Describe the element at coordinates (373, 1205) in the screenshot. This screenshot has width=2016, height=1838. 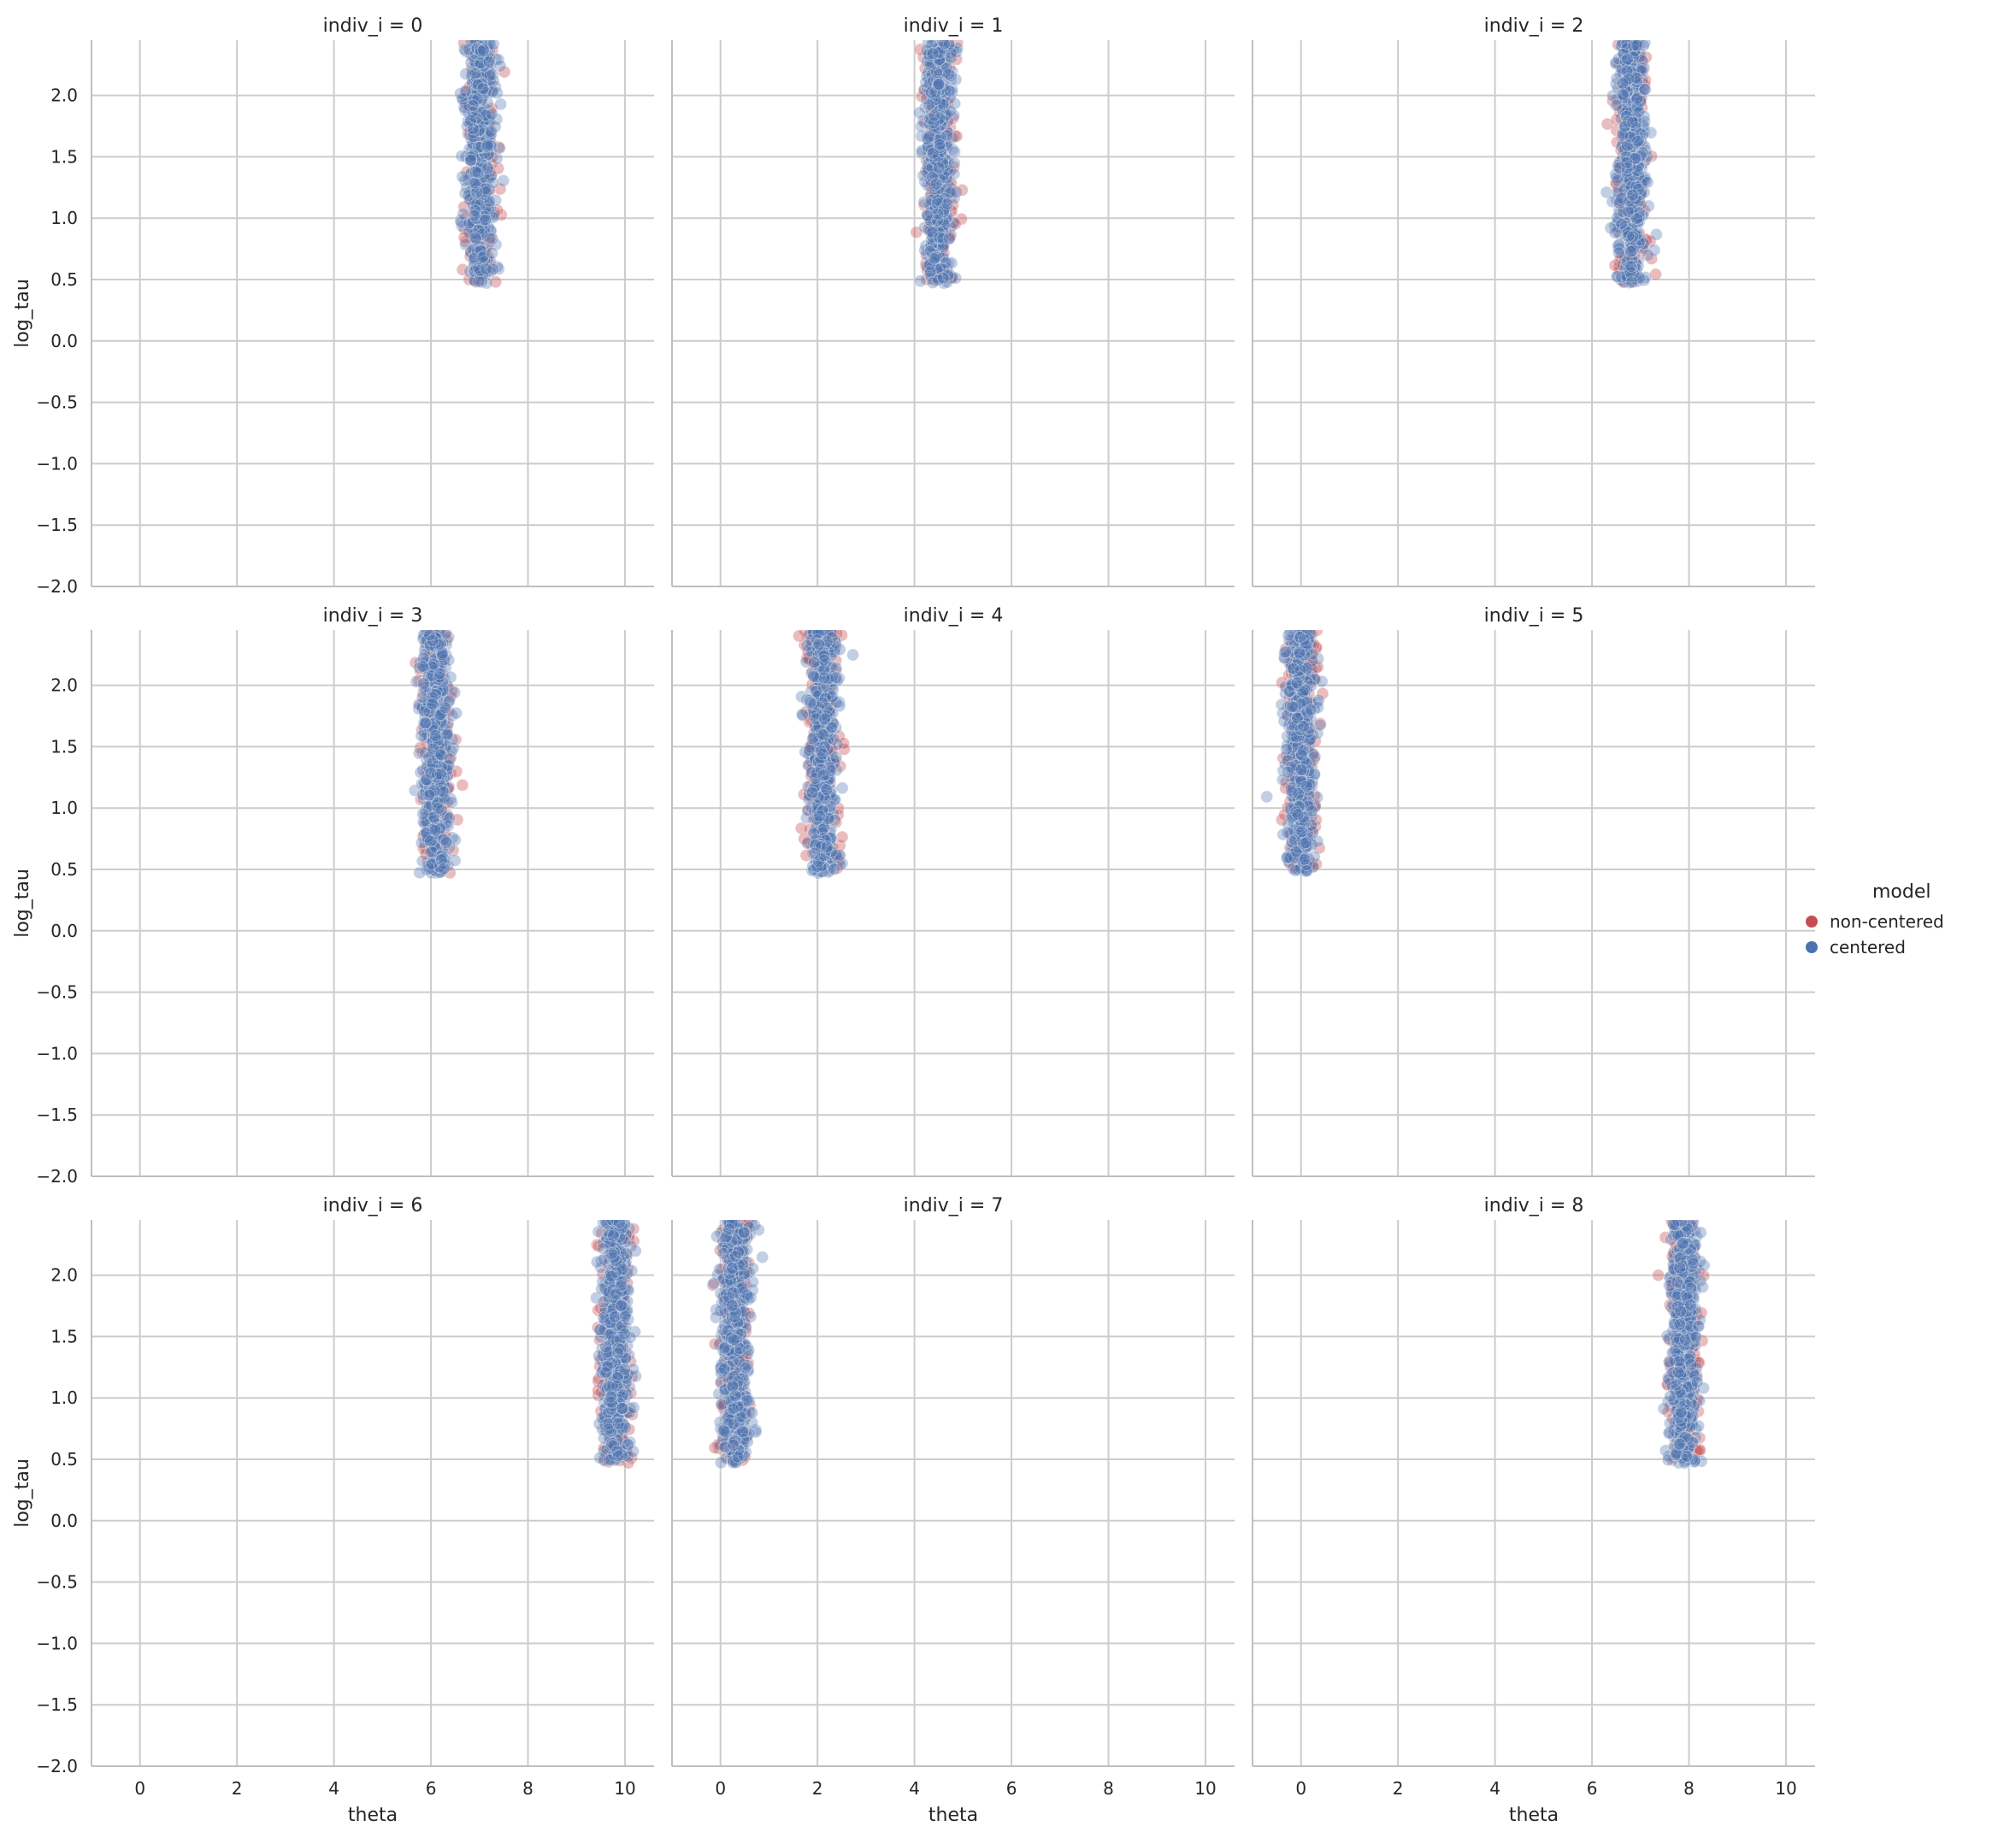
I see `panel-title: indiv_i = 6` at that location.